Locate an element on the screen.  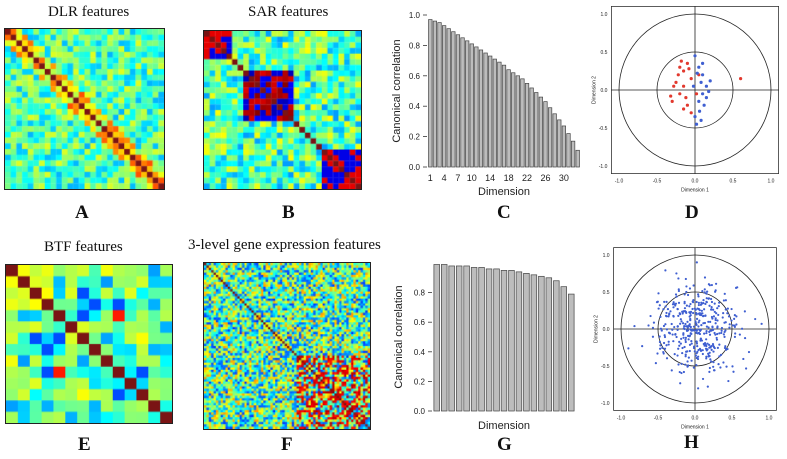
xtick-label-D: 0.0 is located at coordinates (695, 182).